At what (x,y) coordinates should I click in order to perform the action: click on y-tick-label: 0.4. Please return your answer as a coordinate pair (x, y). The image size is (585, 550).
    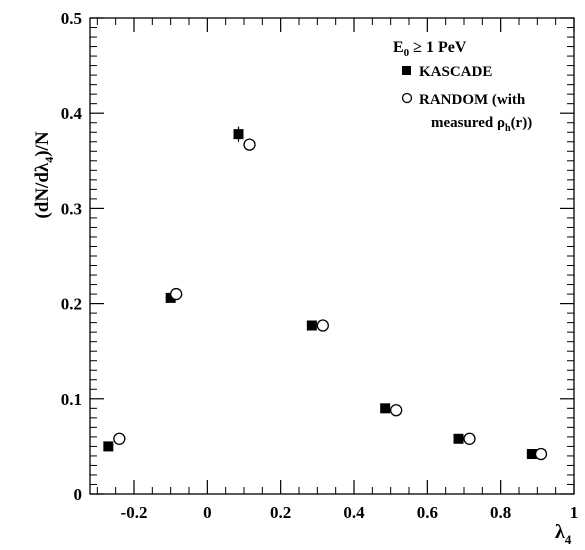
    Looking at the image, I should click on (72, 113).